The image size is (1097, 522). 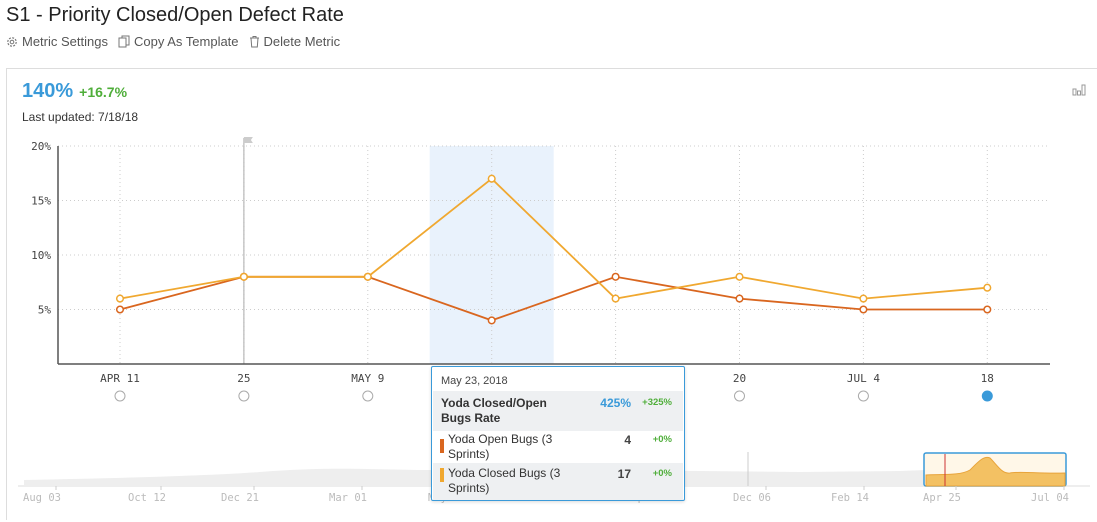 What do you see at coordinates (504, 480) in the screenshot?
I see `tooltip-row-label: Yoda Closed Bugs (3 Sprints)` at bounding box center [504, 480].